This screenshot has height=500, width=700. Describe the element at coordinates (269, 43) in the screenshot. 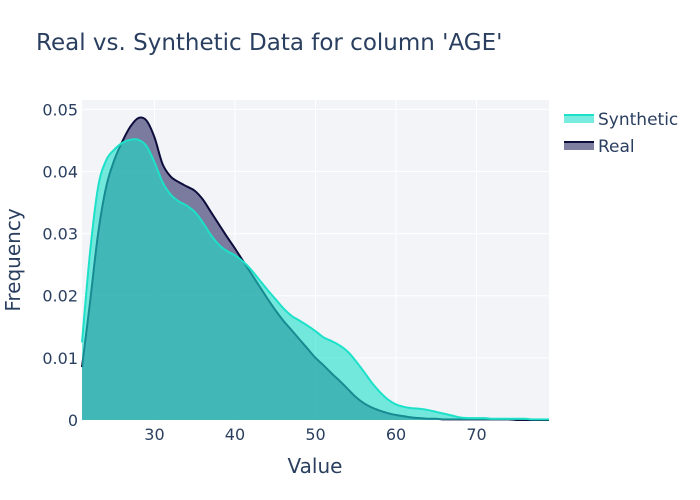

I see `chart-title: Real vs. Synthetic Data for column 'AGE'` at that location.